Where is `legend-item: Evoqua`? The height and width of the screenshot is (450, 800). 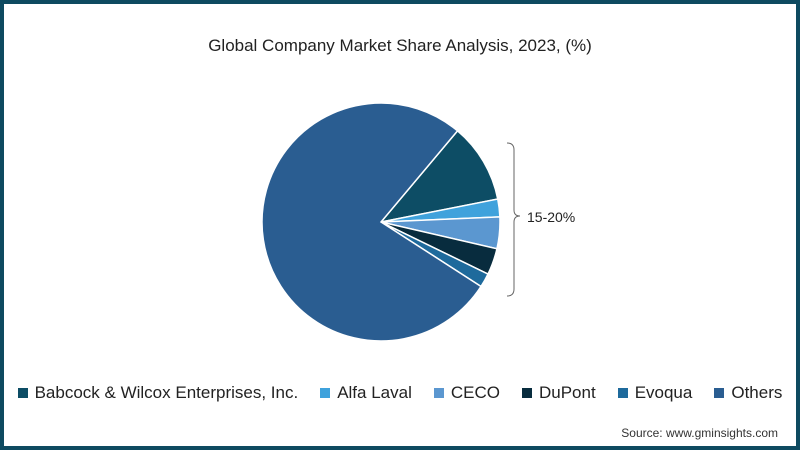 legend-item: Evoqua is located at coordinates (655, 393).